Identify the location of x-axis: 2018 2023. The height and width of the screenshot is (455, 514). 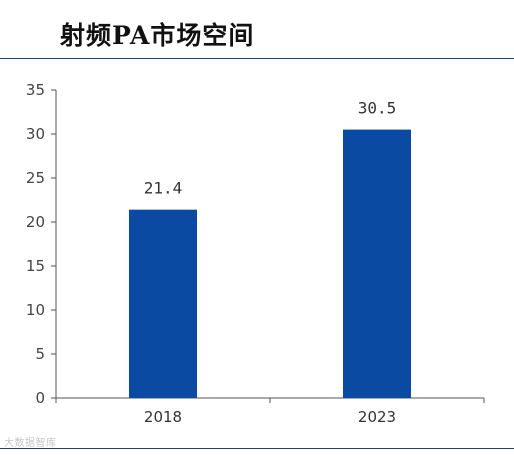
(270, 411).